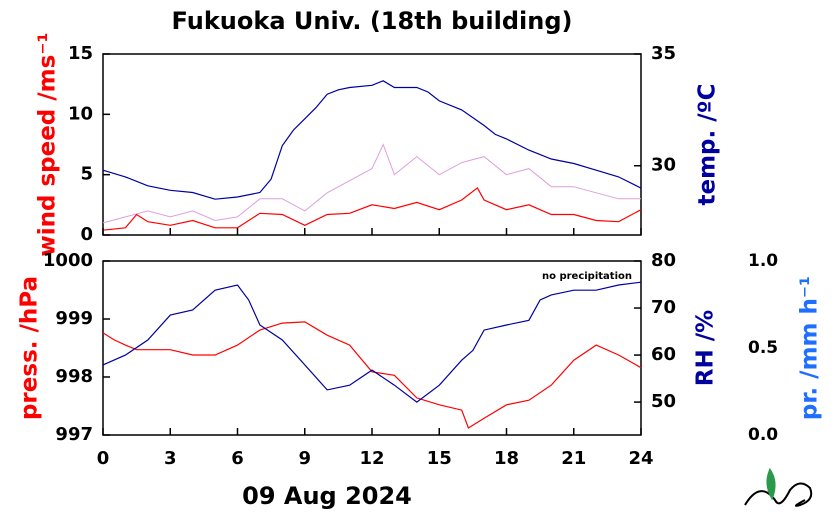  Describe the element at coordinates (48, 144) in the screenshot. I see `y-axis-label: wind speed /ms⁻¹` at that location.